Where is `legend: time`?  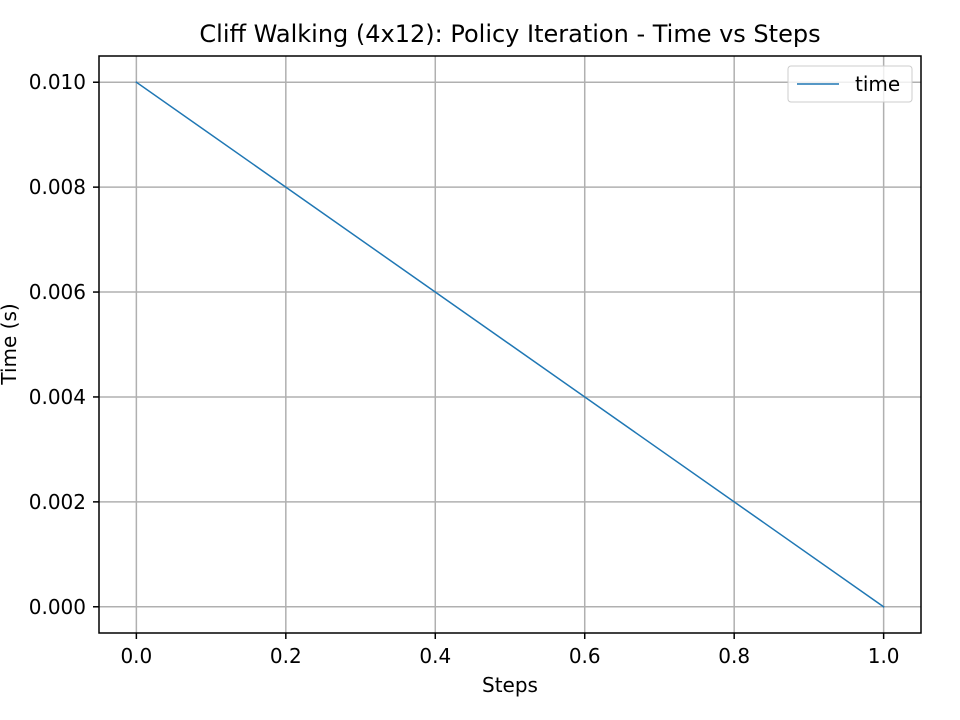 legend: time is located at coordinates (850, 84).